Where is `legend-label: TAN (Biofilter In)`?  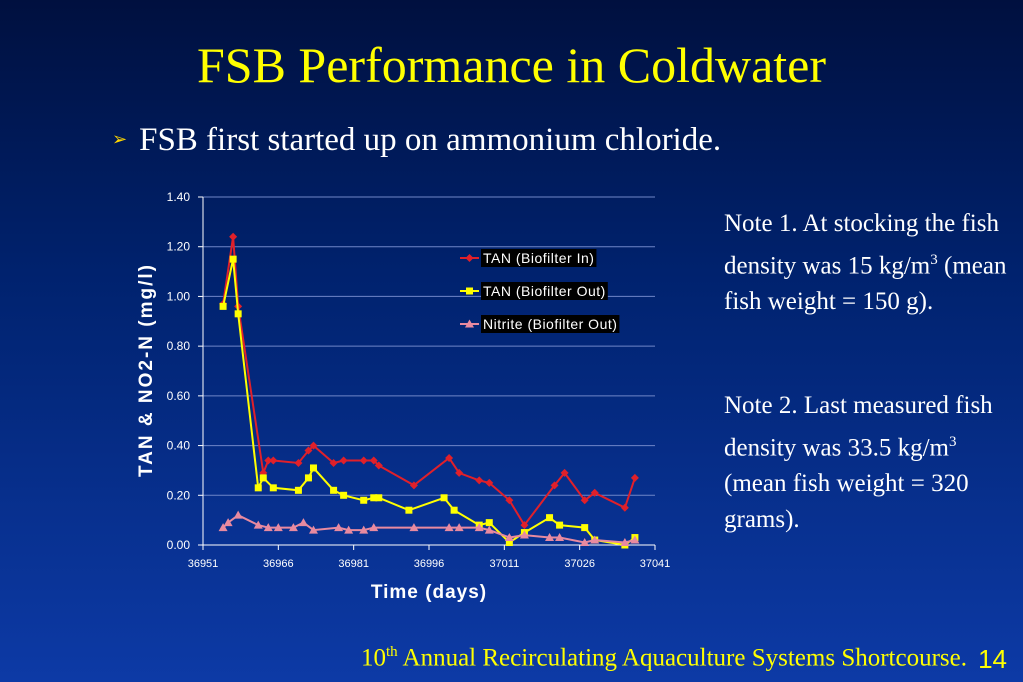
legend-label: TAN (Biofilter In) is located at coordinates (538, 258).